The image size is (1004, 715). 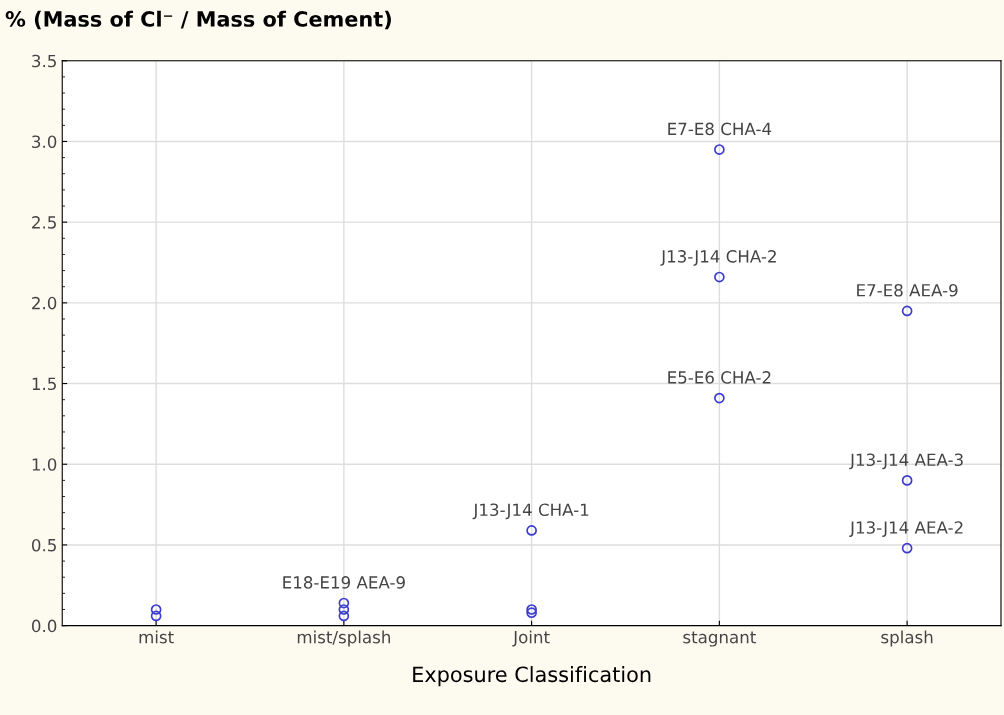 I want to click on y-tick-label: 0.0, so click(x=44, y=626).